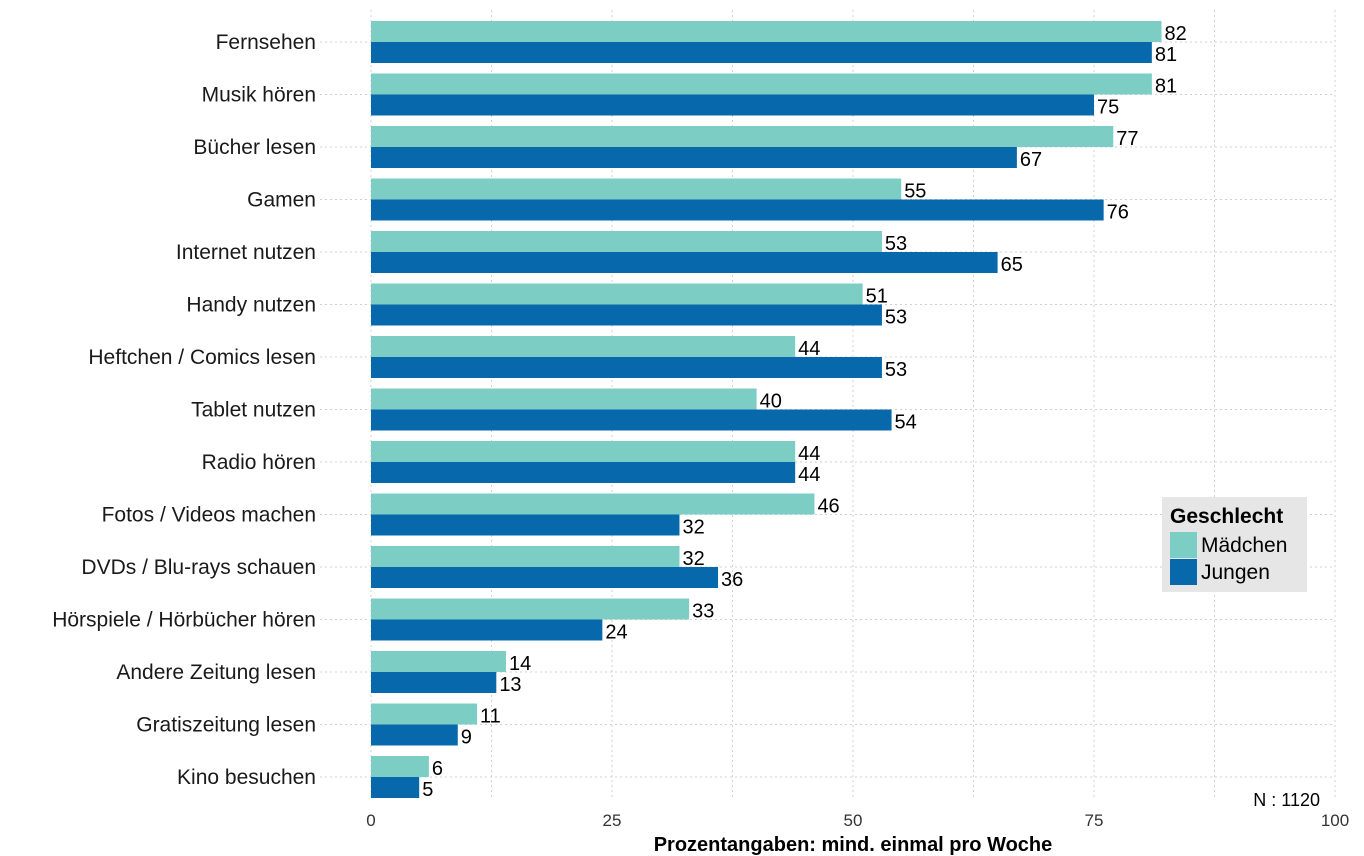 The height and width of the screenshot is (856, 1364). Describe the element at coordinates (246, 252) in the screenshot. I see `category-label-internet-nutzen: Internet nutzen` at that location.